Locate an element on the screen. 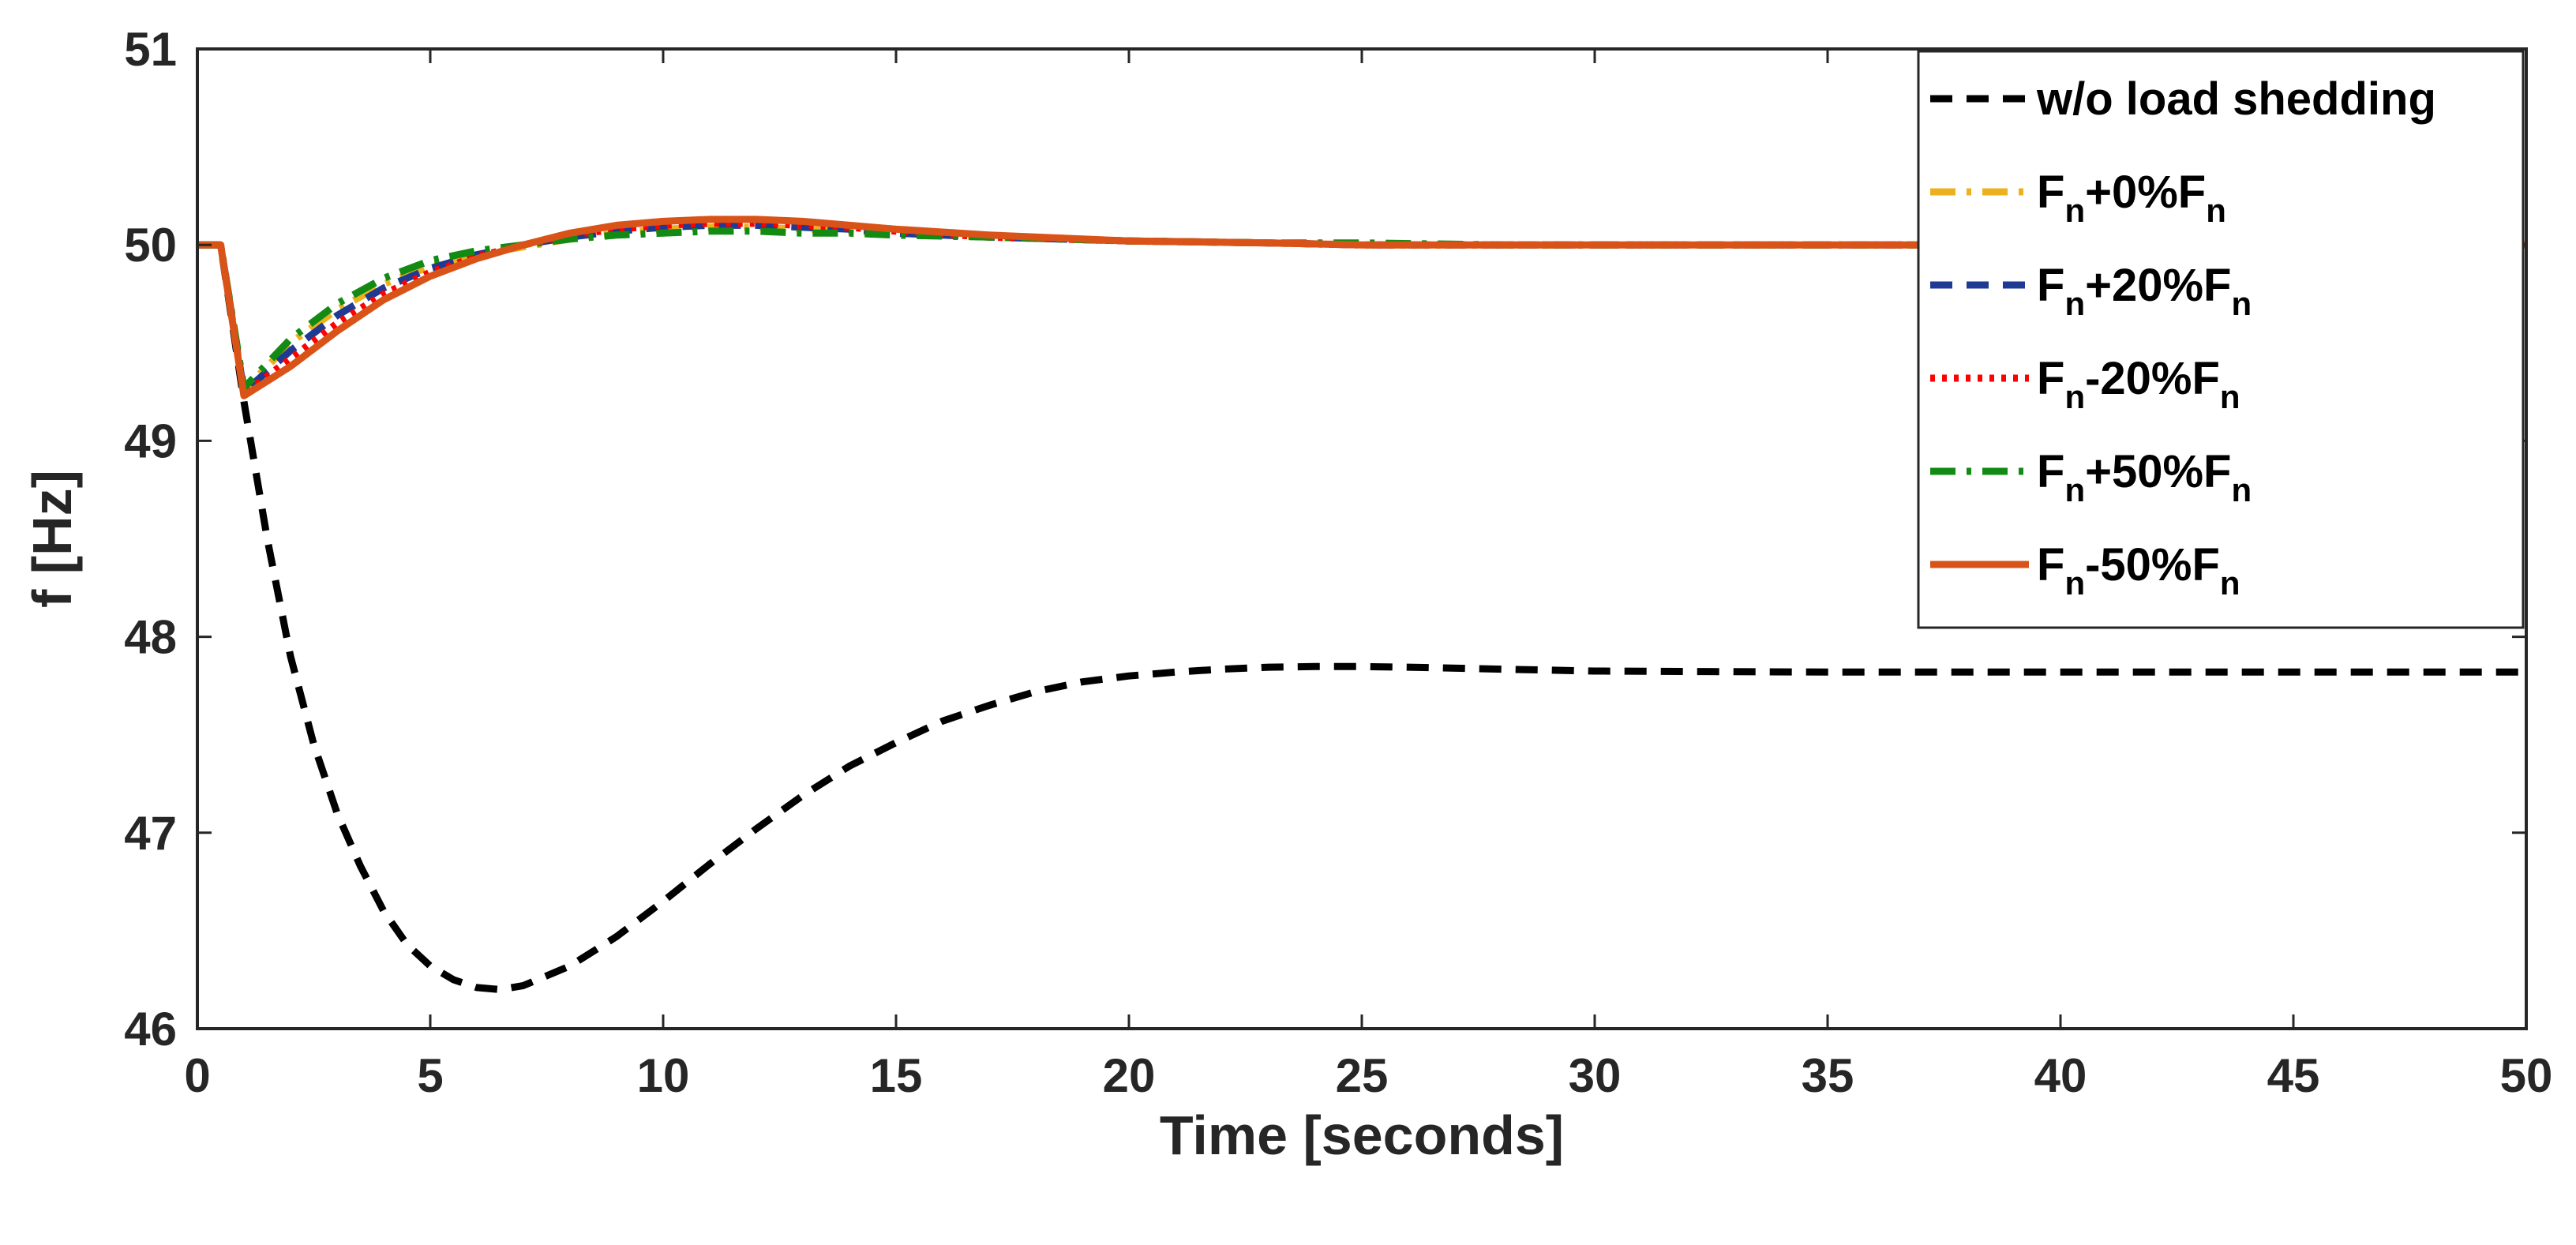 The height and width of the screenshot is (1245, 2576). x-tick-label-20: 20 is located at coordinates (1129, 1075).